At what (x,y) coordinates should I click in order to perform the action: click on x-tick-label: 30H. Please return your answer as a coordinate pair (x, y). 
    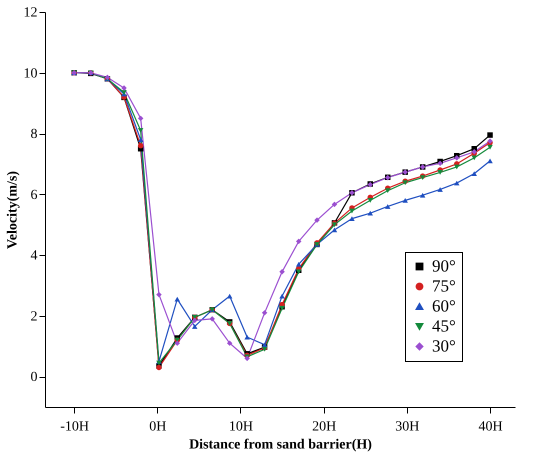
    Looking at the image, I should click on (407, 427).